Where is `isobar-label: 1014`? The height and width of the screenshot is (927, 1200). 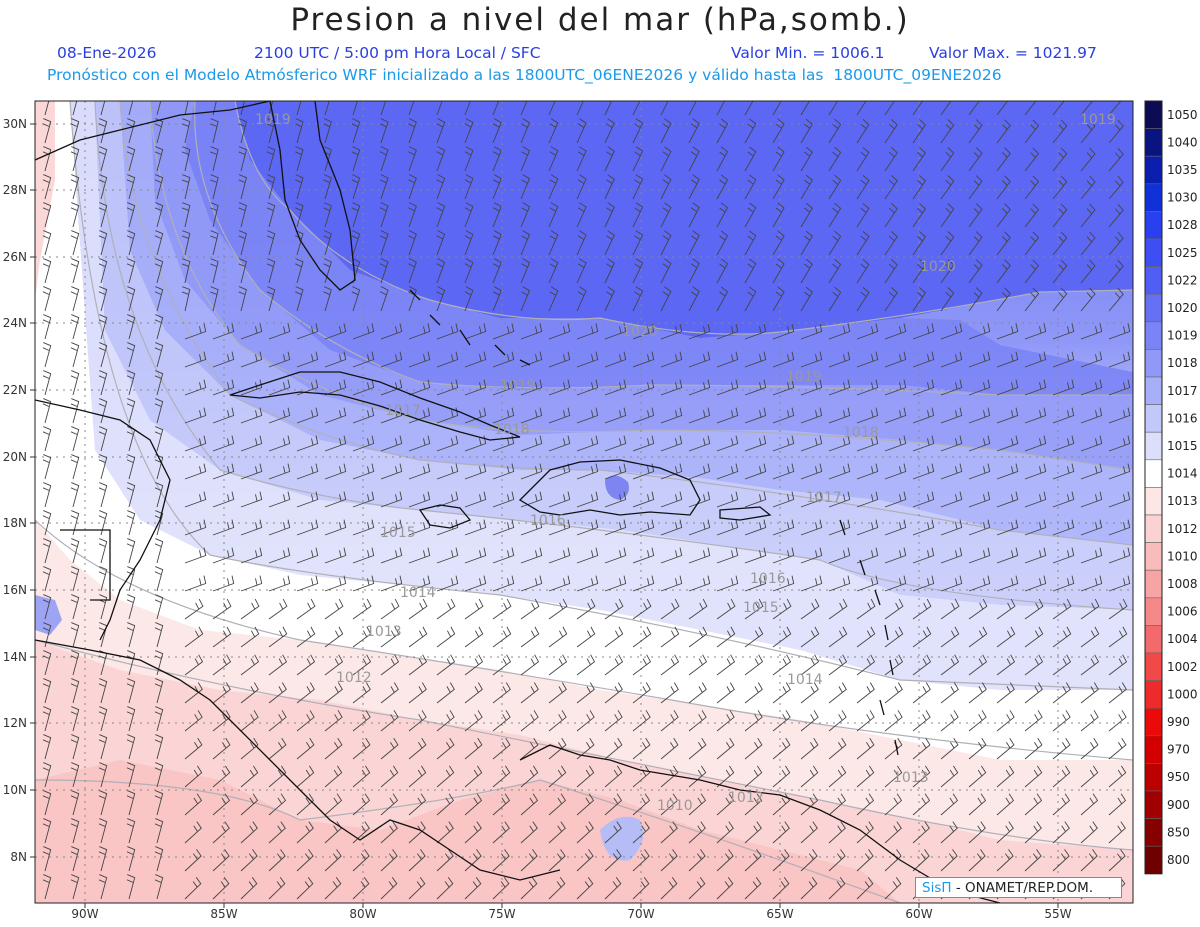 isobar-label: 1014 is located at coordinates (805, 680).